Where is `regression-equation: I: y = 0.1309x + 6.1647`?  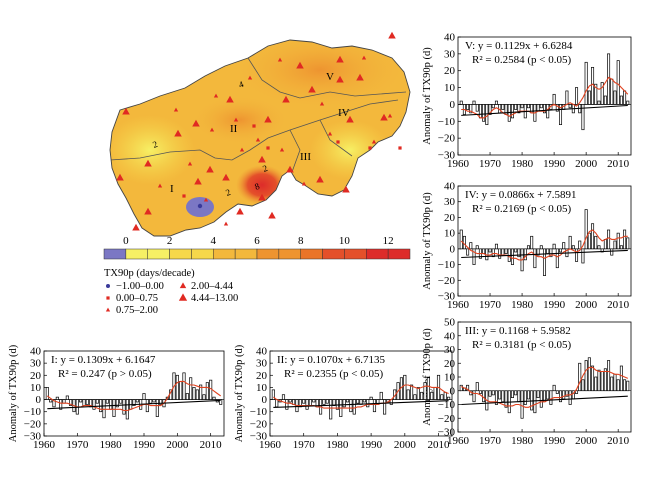 regression-equation: I: y = 0.1309x + 6.1647 is located at coordinates (103, 360).